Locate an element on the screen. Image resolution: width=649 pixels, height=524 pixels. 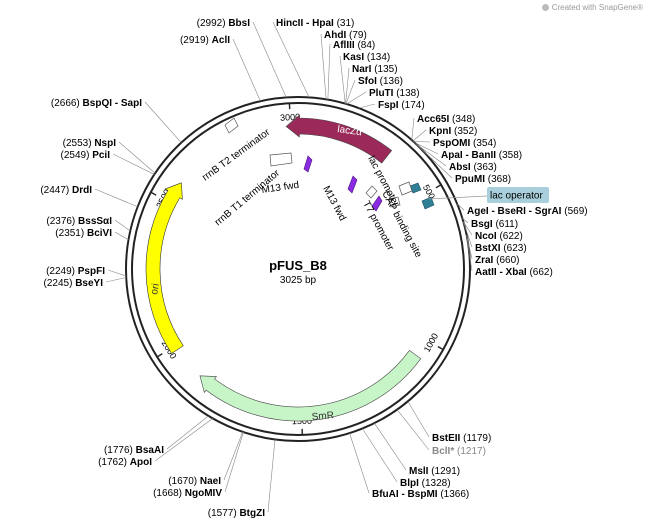
restriction-site-label: NcoI (622) is located at coordinates (499, 236).